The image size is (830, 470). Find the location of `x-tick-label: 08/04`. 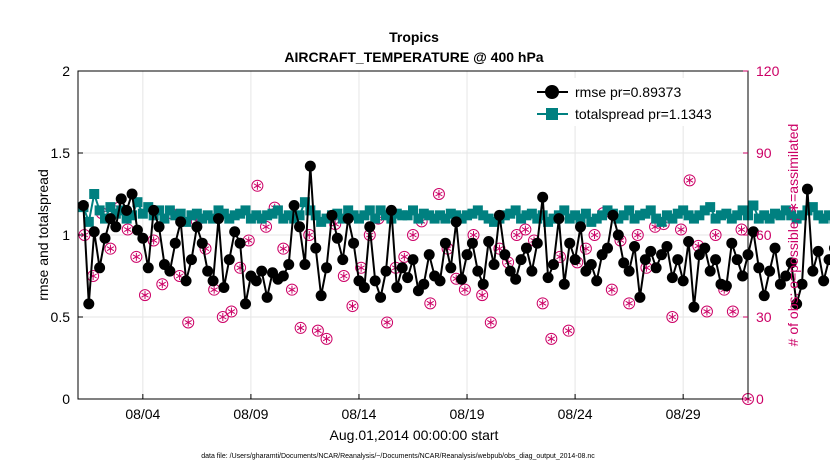

x-tick-label: 08/04 is located at coordinates (142, 414).